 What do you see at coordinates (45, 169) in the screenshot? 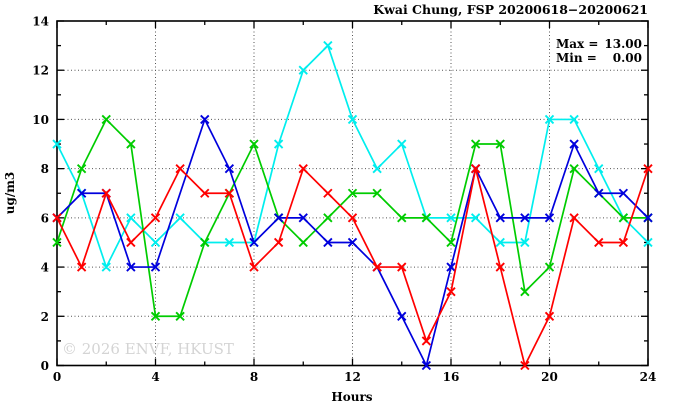
I see `y-tick-label: 8` at bounding box center [45, 169].